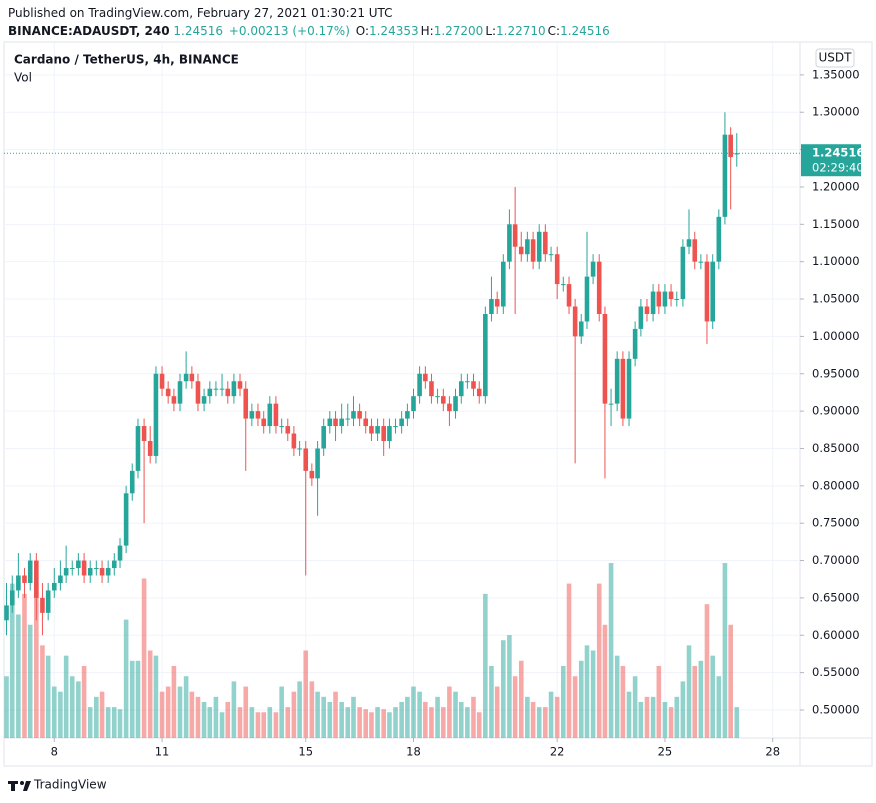  I want to click on ohlc-value: 1.24353, so click(393, 31).